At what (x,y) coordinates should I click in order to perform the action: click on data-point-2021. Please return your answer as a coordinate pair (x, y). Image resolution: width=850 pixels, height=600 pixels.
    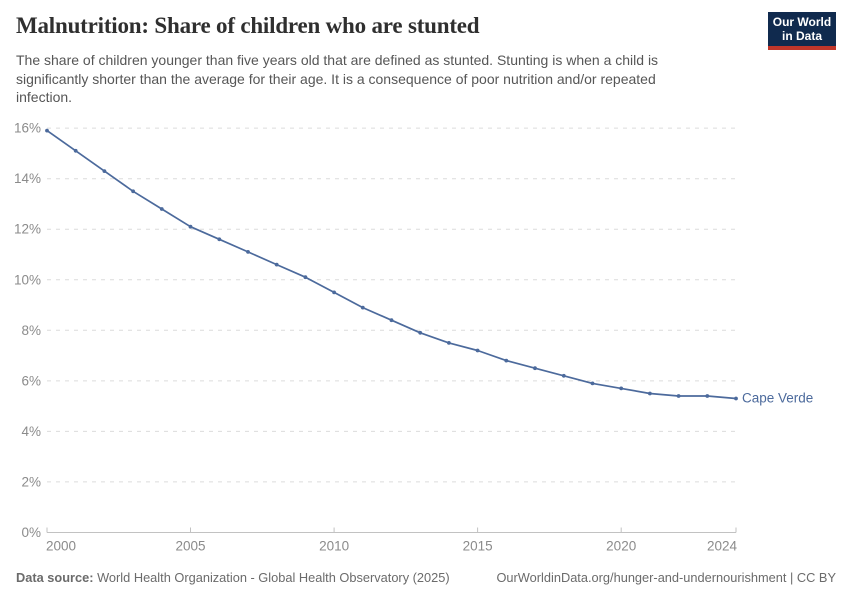
    Looking at the image, I should click on (650, 393).